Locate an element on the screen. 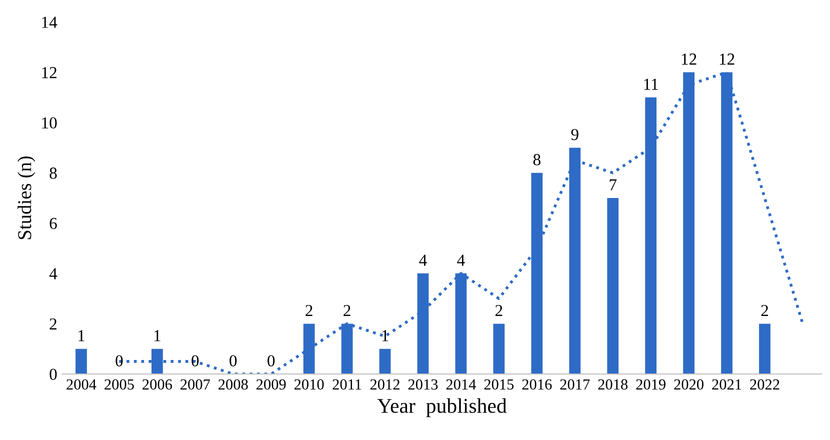  x-tick-label: 2004 is located at coordinates (81, 384).